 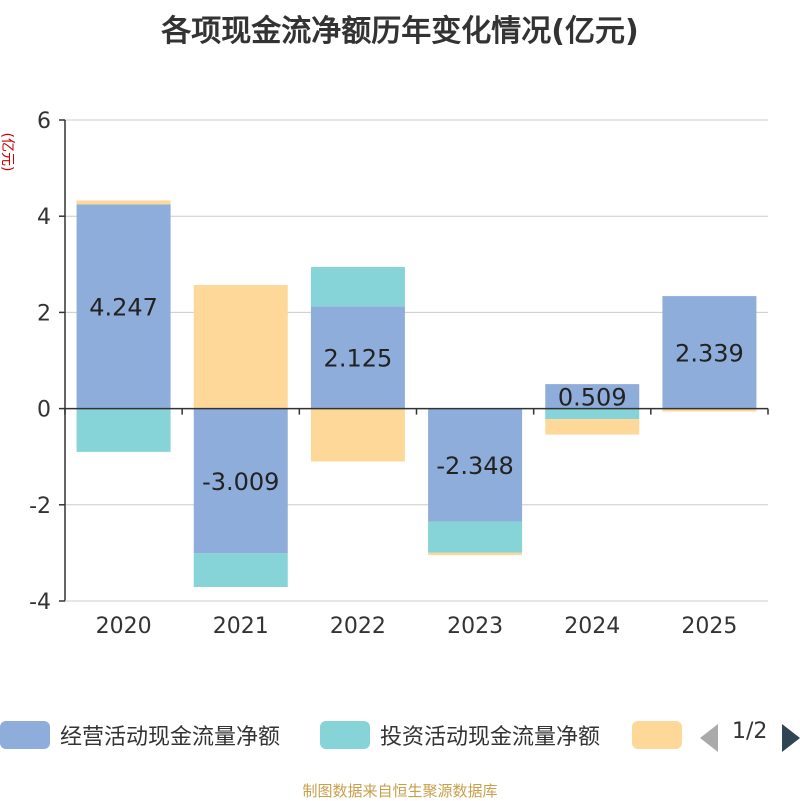 What do you see at coordinates (44, 217) in the screenshot?
I see `y-tick-label: 4` at bounding box center [44, 217].